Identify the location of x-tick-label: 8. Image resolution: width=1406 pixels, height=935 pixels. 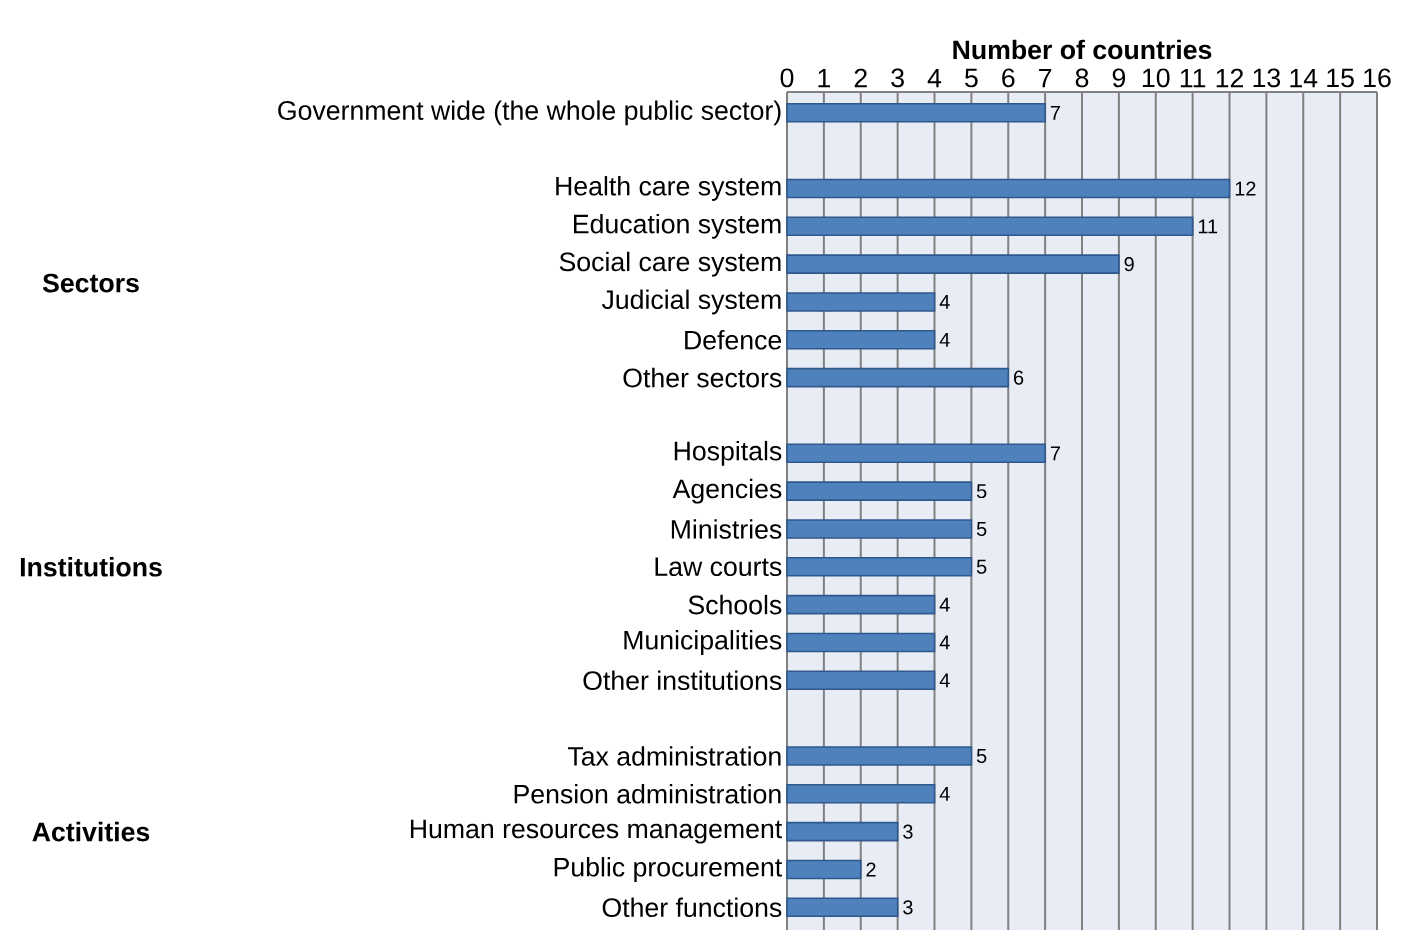
(1082, 78).